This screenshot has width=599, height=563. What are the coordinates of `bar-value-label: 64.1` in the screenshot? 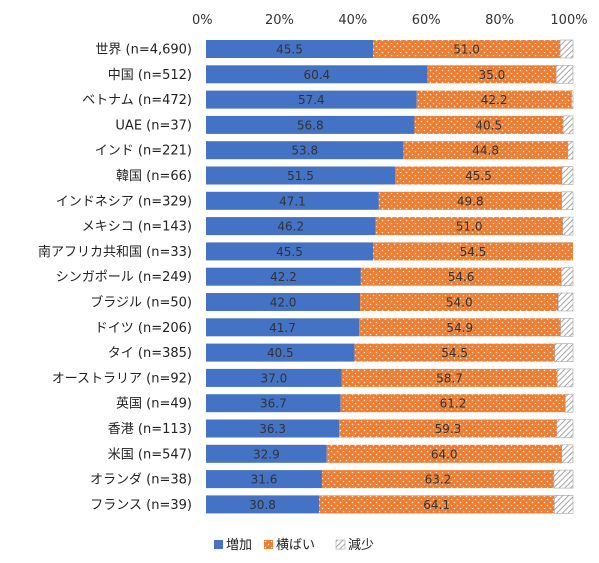 It's located at (436, 505).